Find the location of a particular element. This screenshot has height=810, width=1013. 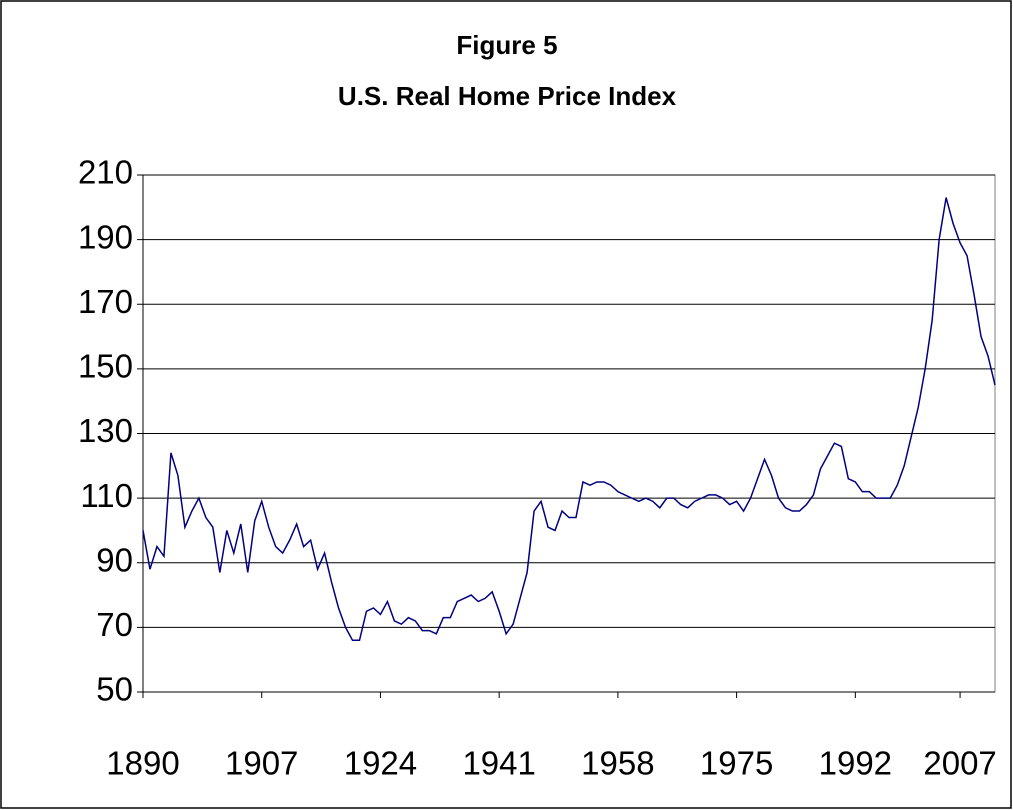

x-tick-label: 2007 is located at coordinates (959, 763).